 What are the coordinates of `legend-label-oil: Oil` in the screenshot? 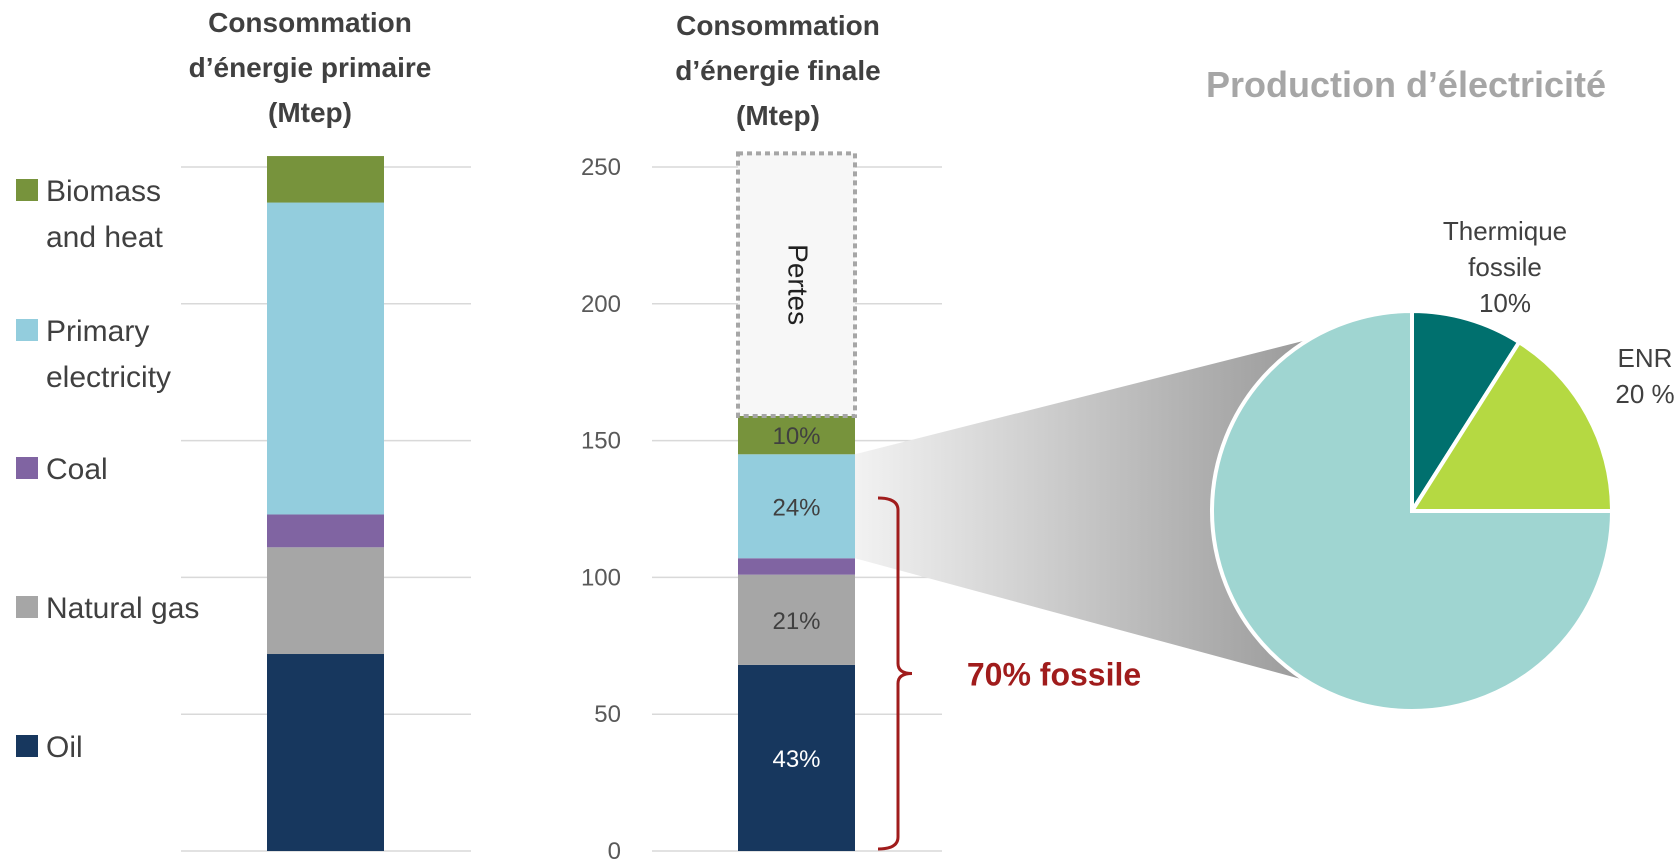 It's located at (64, 747).